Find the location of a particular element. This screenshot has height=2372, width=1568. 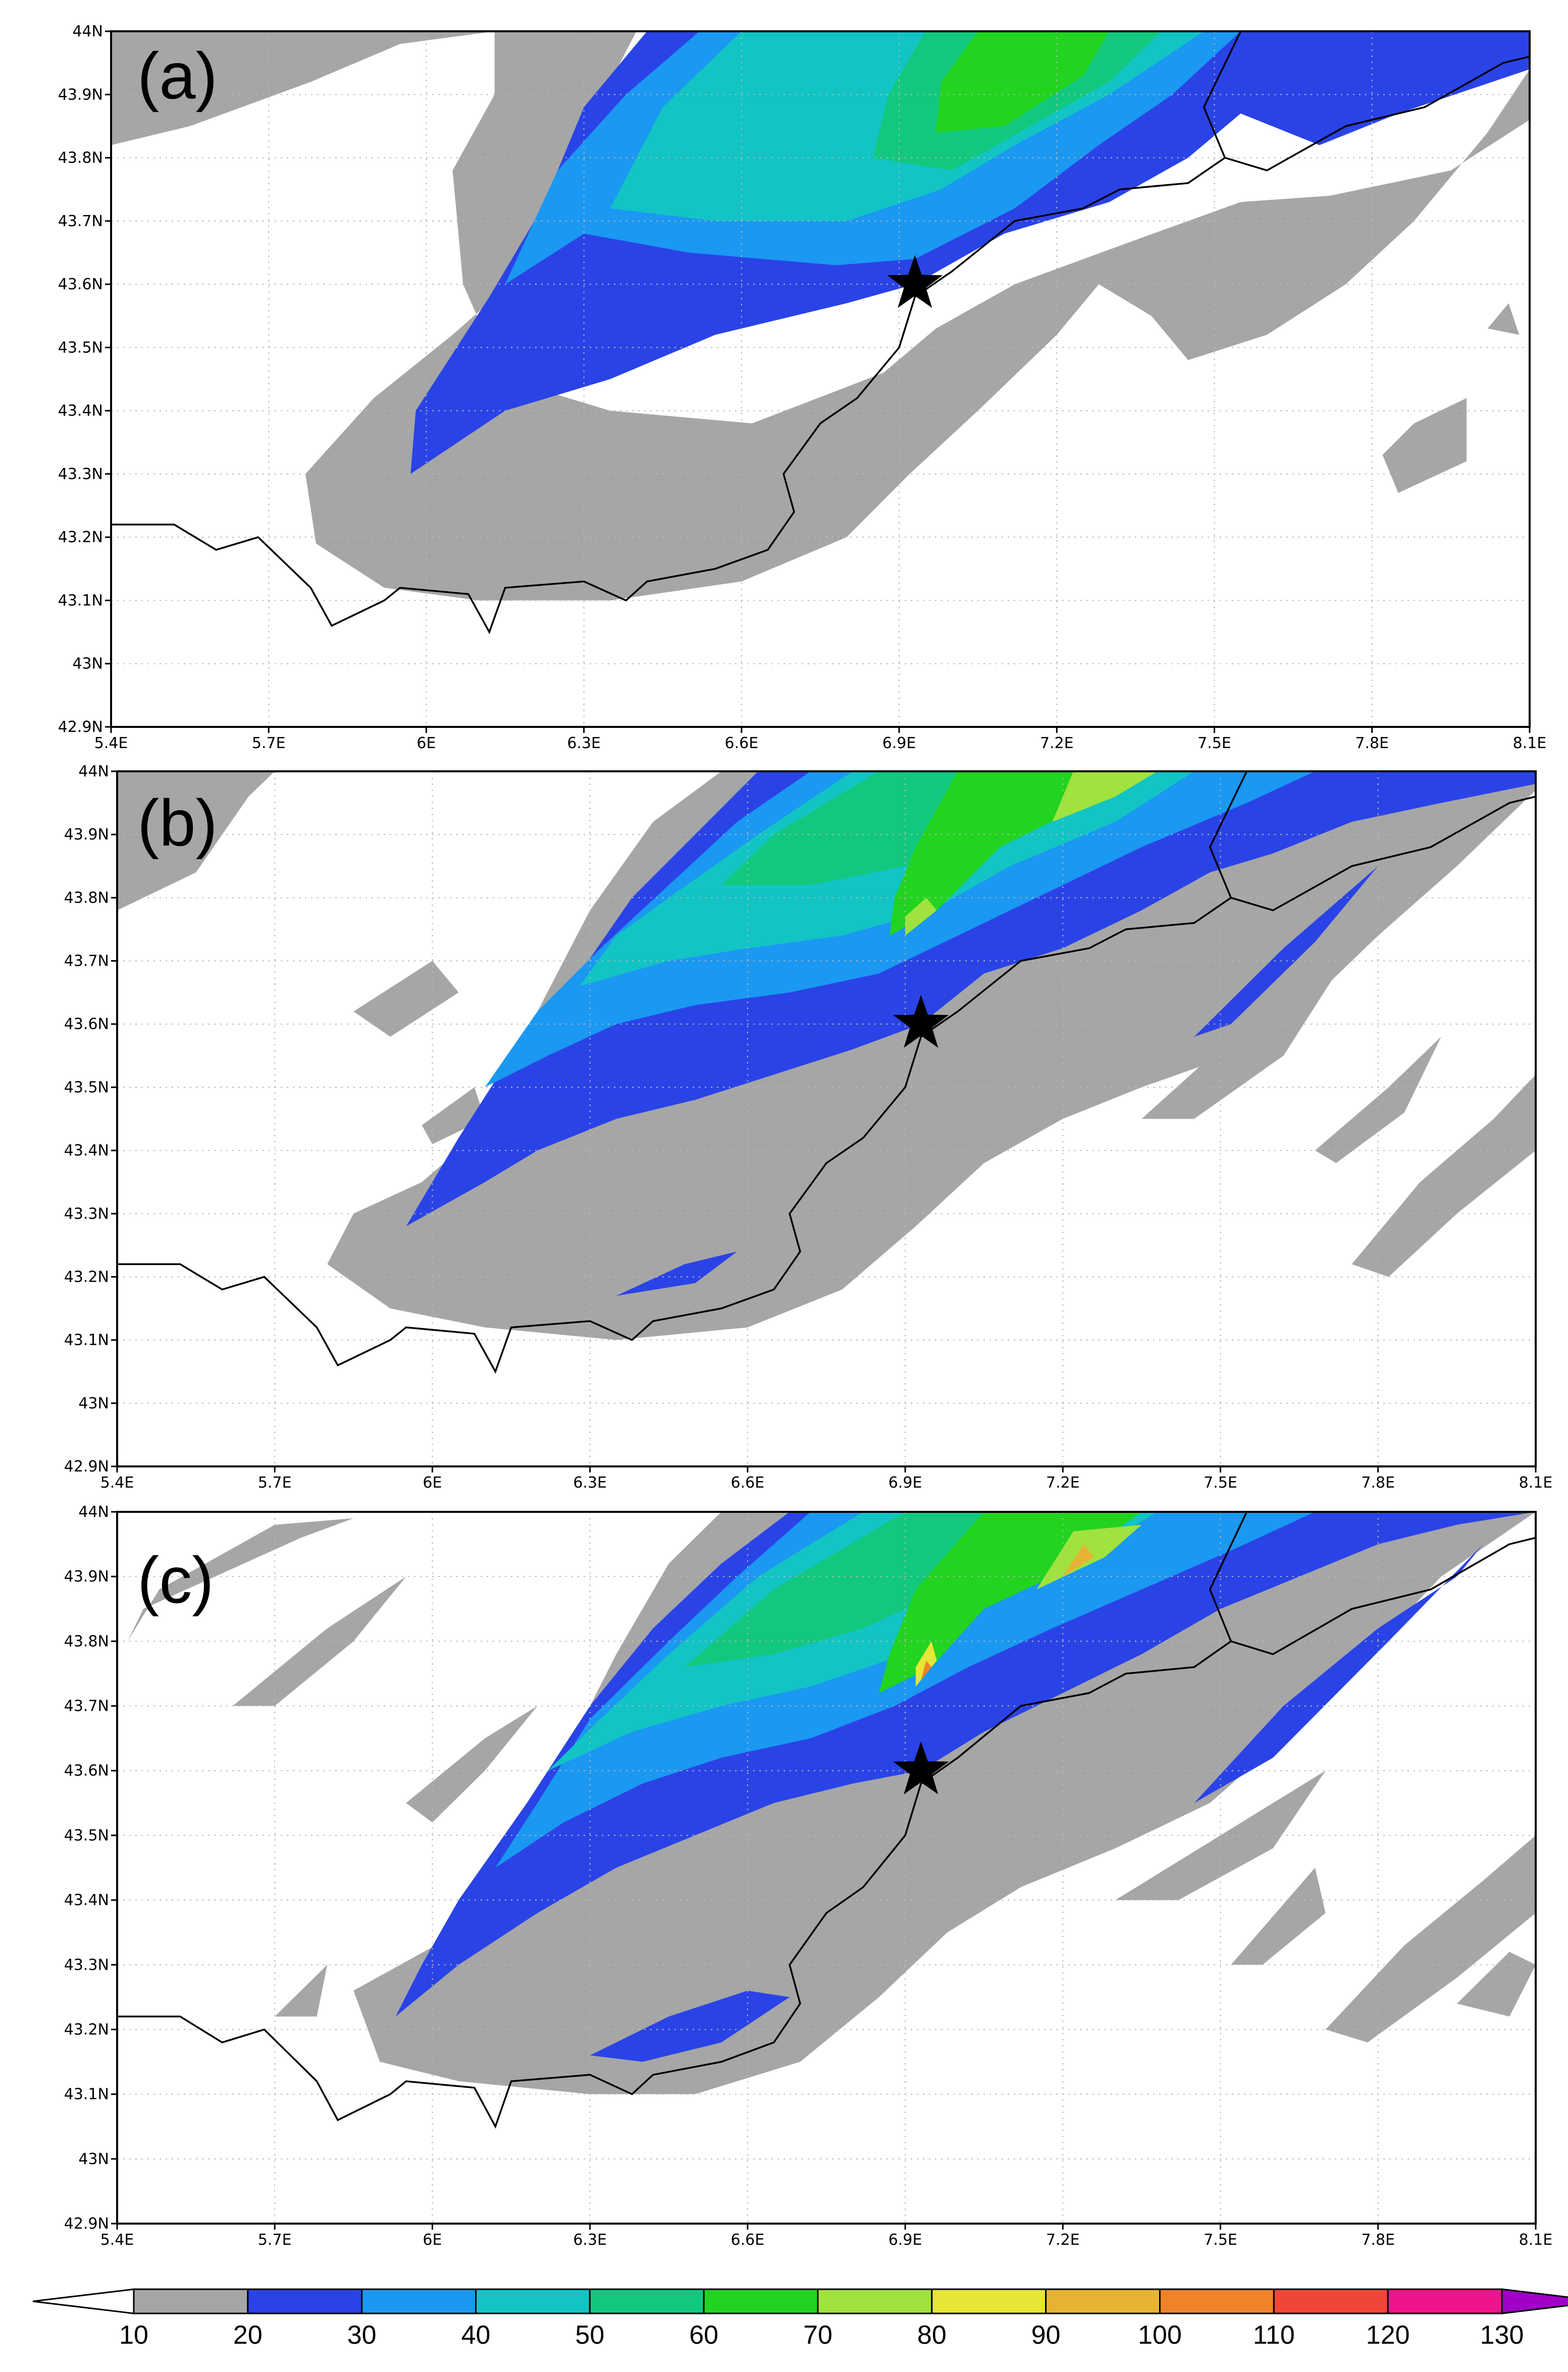

colorbar-label: 50 is located at coordinates (589, 2335).